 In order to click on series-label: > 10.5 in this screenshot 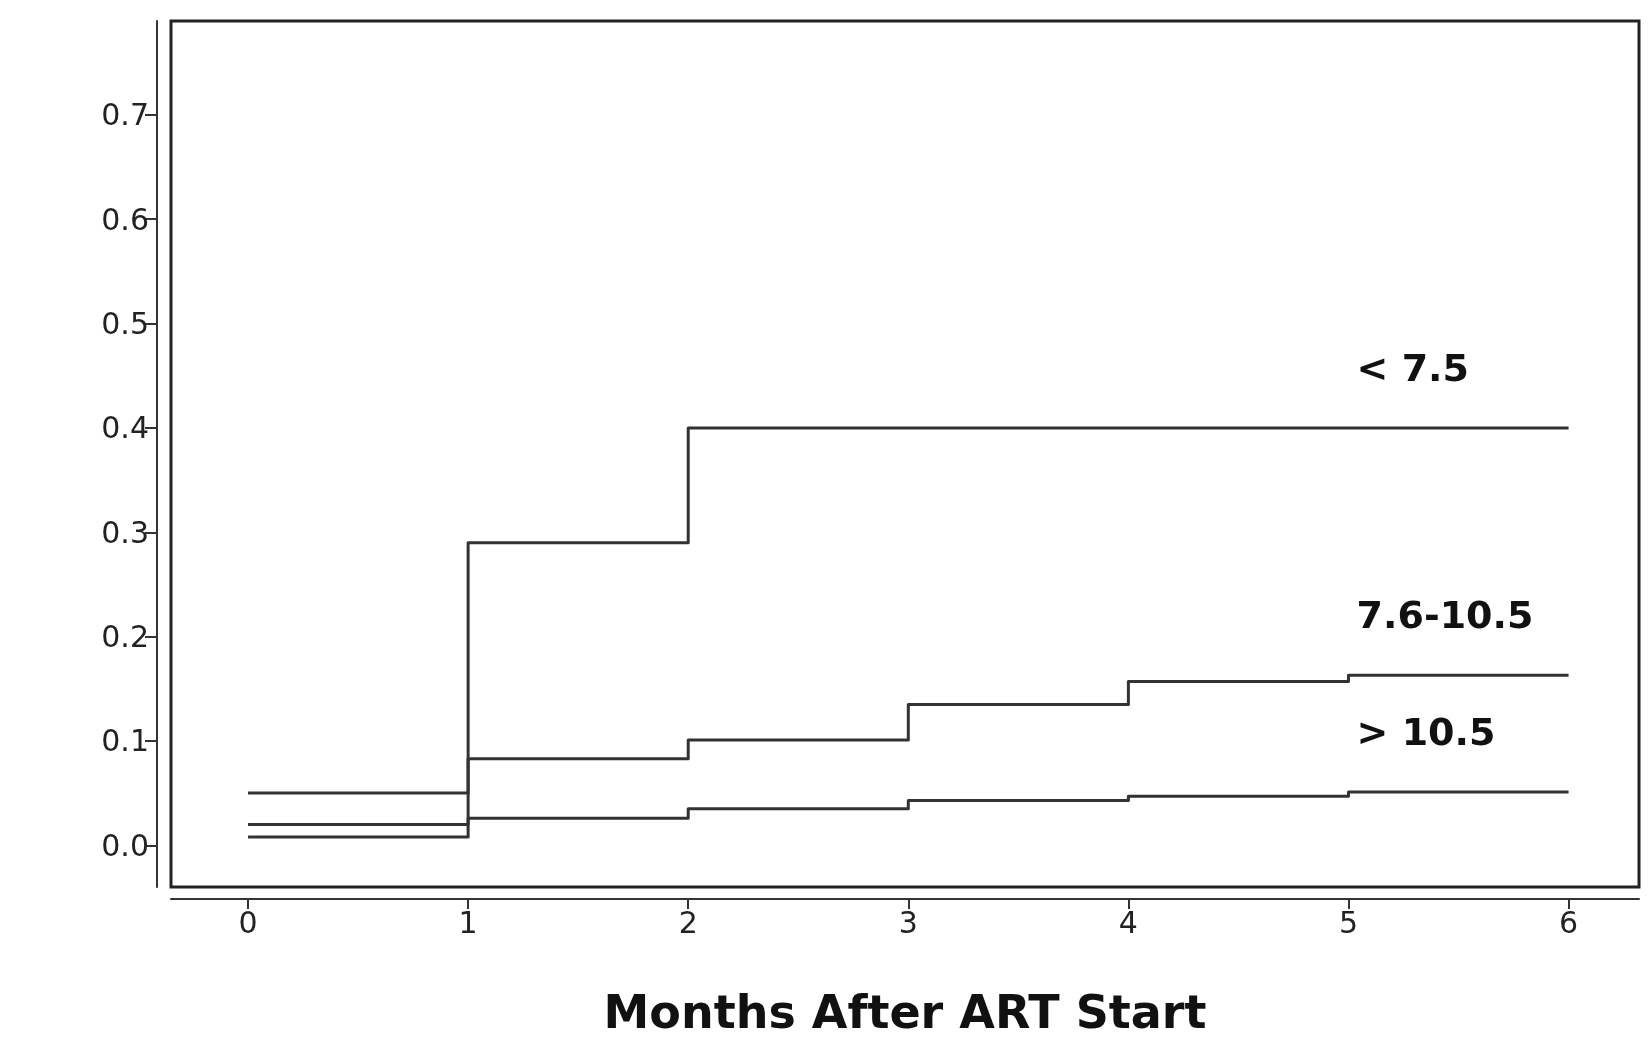, I will do `click(1426, 732)`.